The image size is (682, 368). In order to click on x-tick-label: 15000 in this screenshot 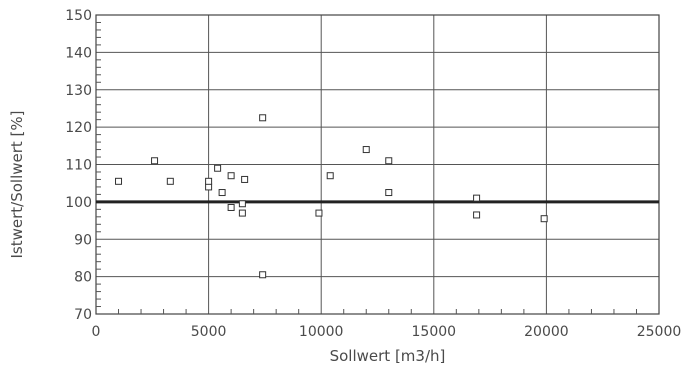, I will do `click(434, 332)`.